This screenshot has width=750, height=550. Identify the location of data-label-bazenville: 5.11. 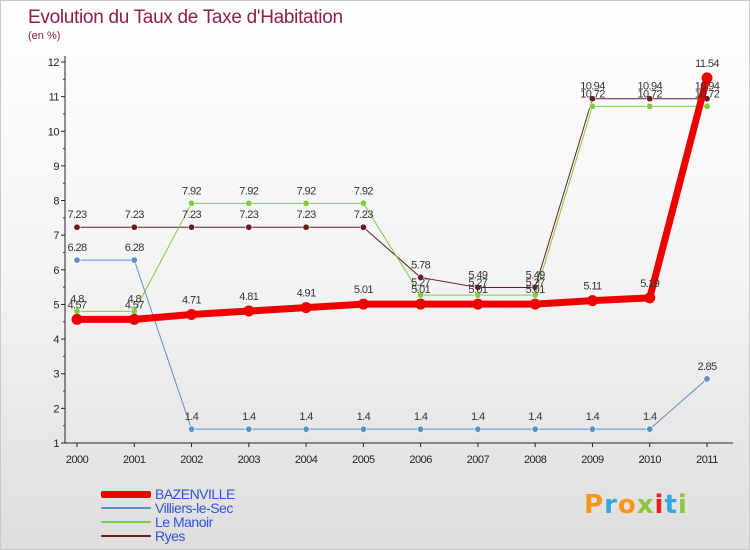
(592, 287).